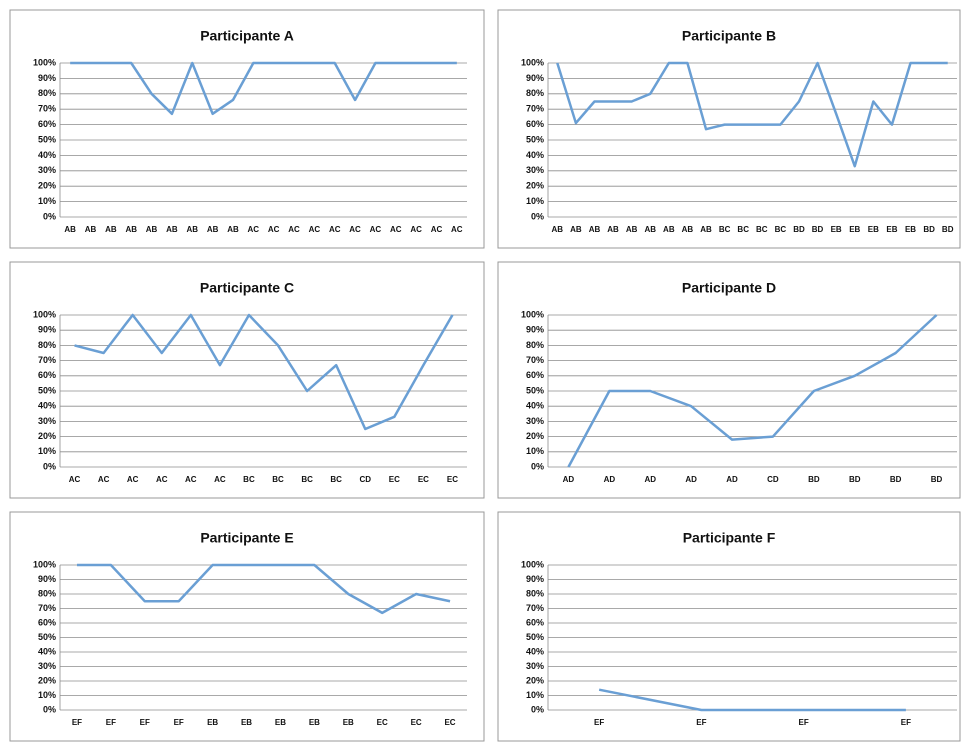  What do you see at coordinates (729, 36) in the screenshot?
I see `chart-title: Participante B` at bounding box center [729, 36].